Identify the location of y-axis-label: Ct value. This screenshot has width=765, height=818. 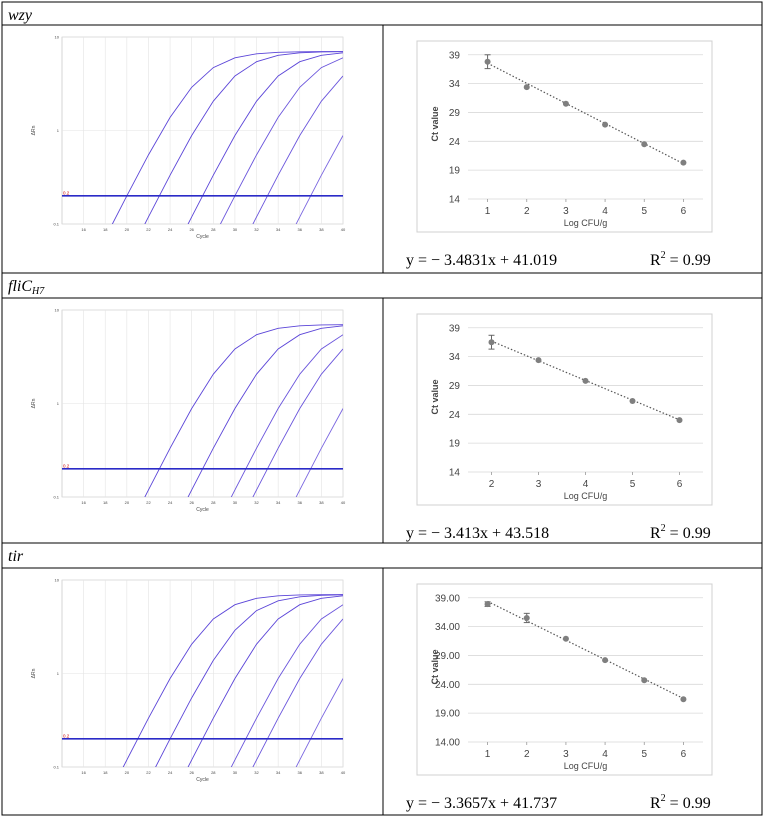
(435, 123).